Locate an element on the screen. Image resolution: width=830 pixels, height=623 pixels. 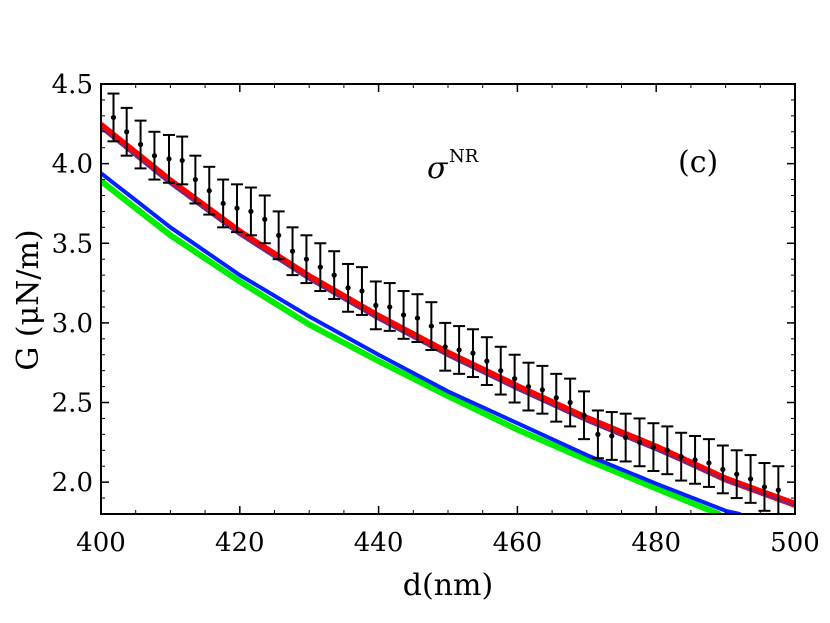
x-axis-title: d(nm) is located at coordinates (448, 585).